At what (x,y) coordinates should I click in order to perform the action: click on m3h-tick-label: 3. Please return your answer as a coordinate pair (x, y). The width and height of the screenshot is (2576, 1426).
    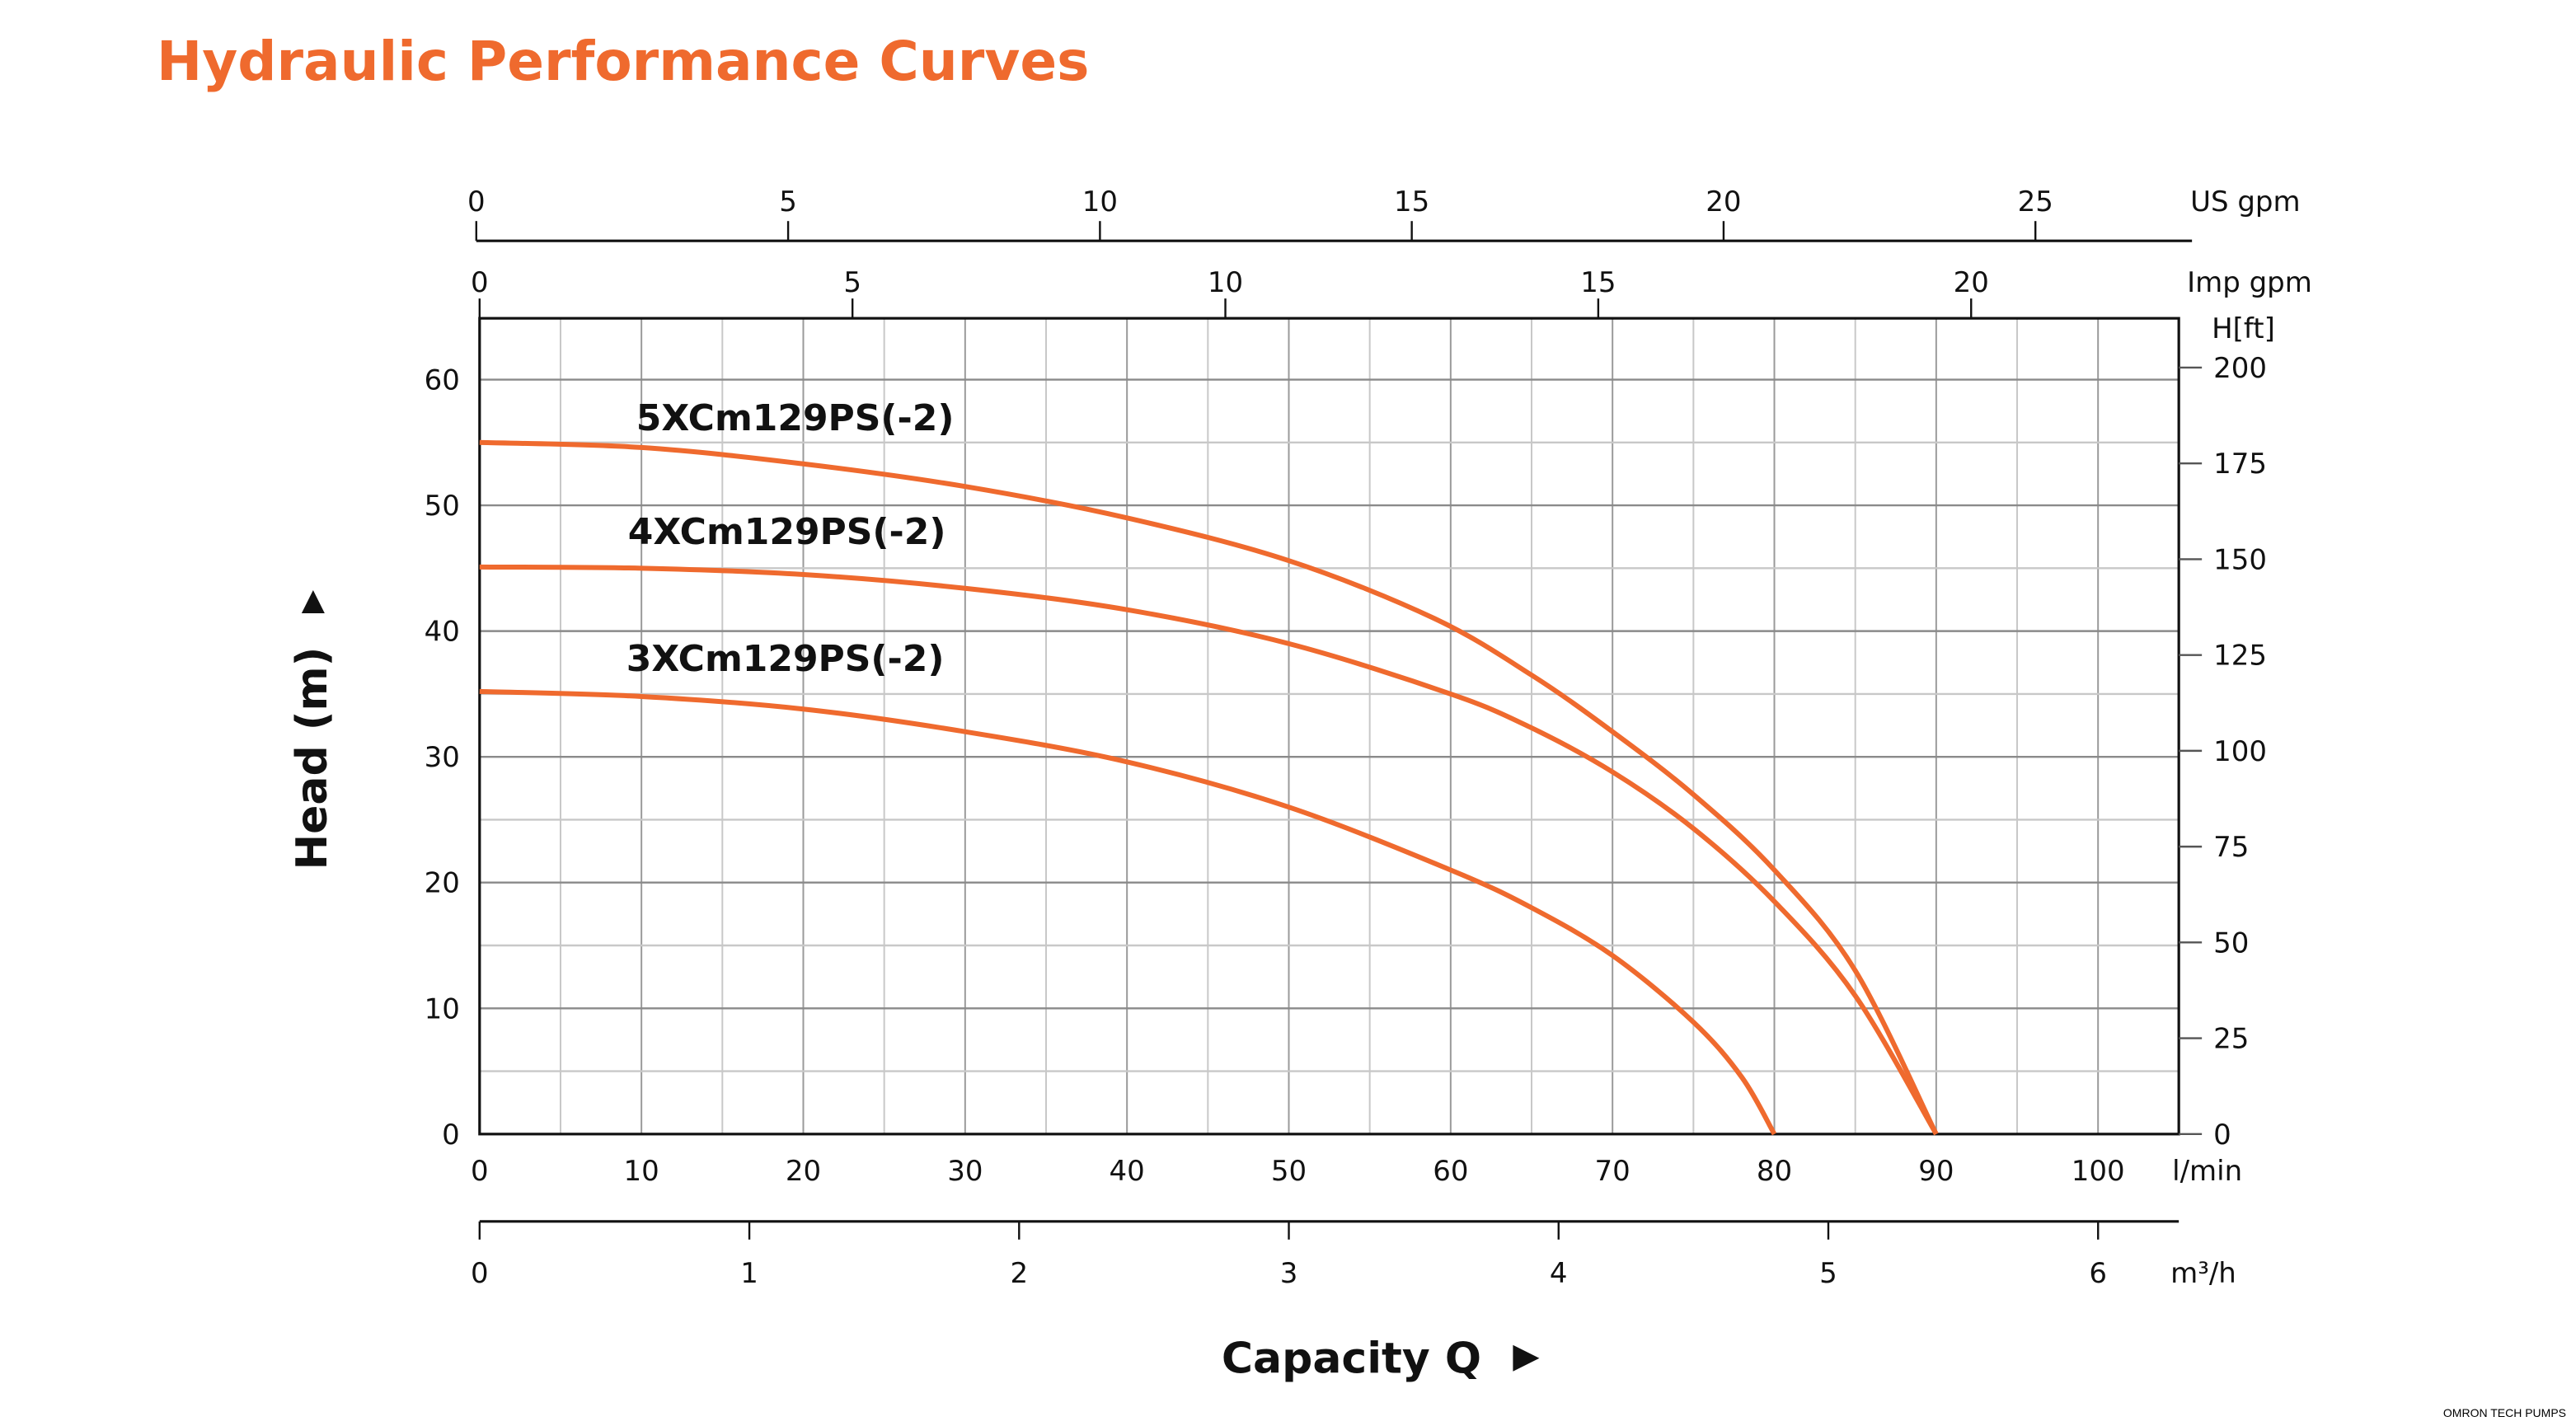
    Looking at the image, I should click on (1289, 1273).